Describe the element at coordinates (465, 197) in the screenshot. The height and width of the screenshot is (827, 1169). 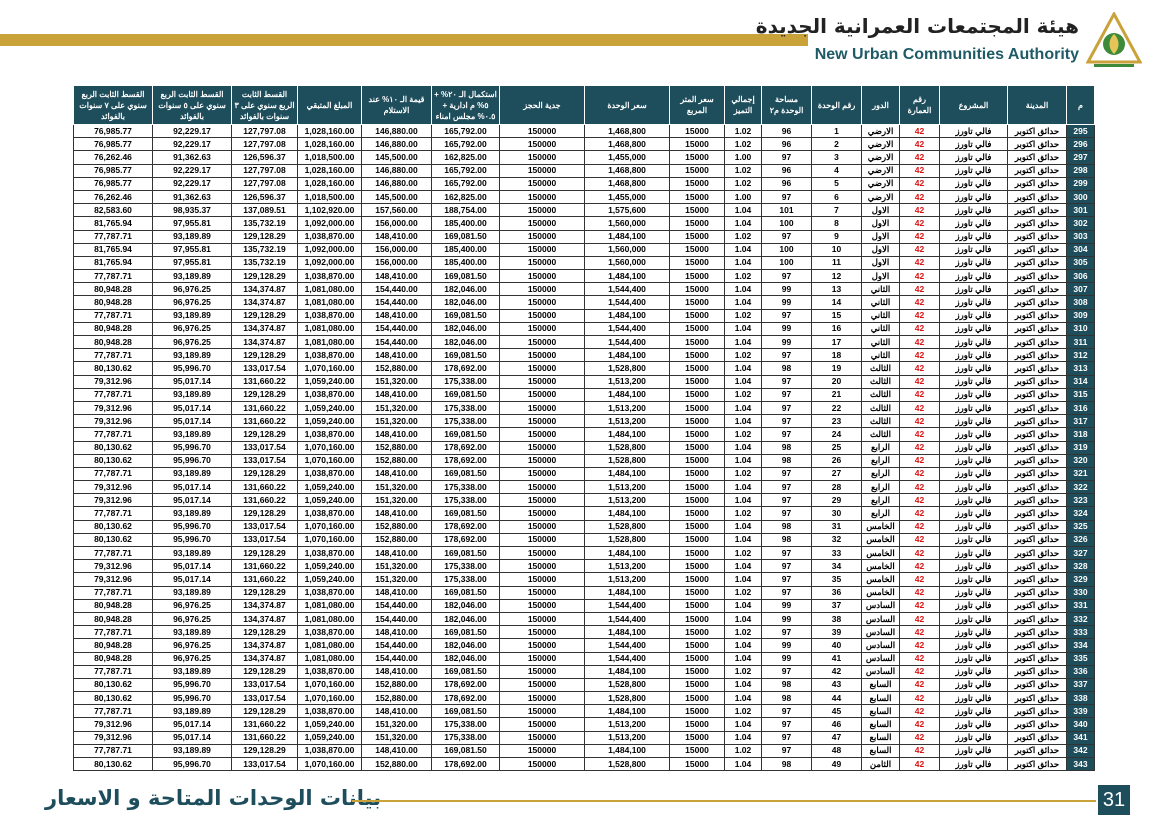
I see `table-cell: 162,825.00` at that location.